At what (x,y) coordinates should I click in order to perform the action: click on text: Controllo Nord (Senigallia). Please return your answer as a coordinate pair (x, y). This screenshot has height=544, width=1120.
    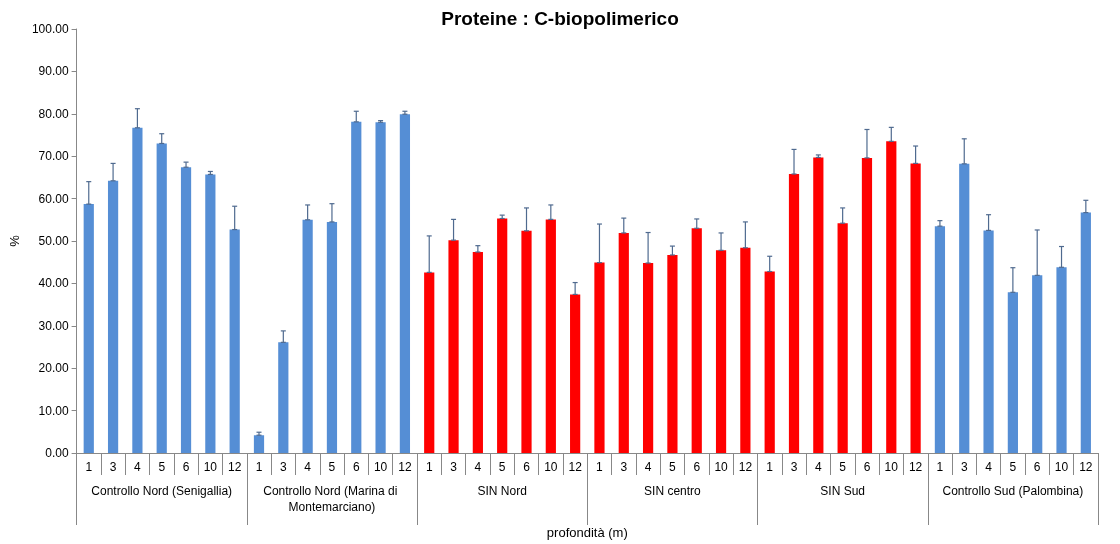
    Looking at the image, I should click on (162, 491).